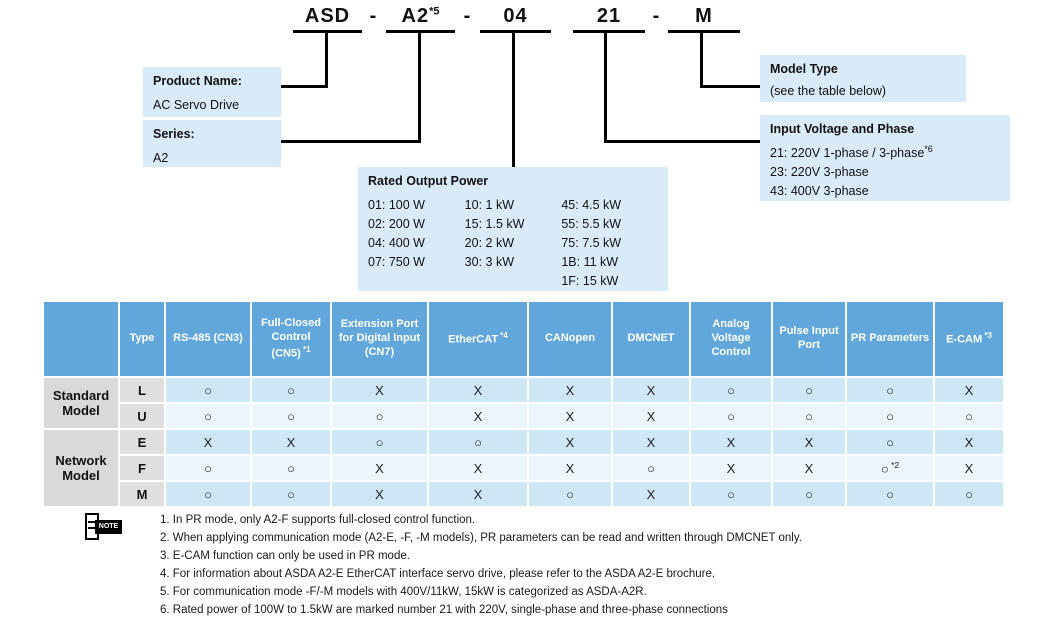 This screenshot has width=1048, height=635. What do you see at coordinates (396, 262) in the screenshot?
I see `power-code: 07: 750 W` at bounding box center [396, 262].